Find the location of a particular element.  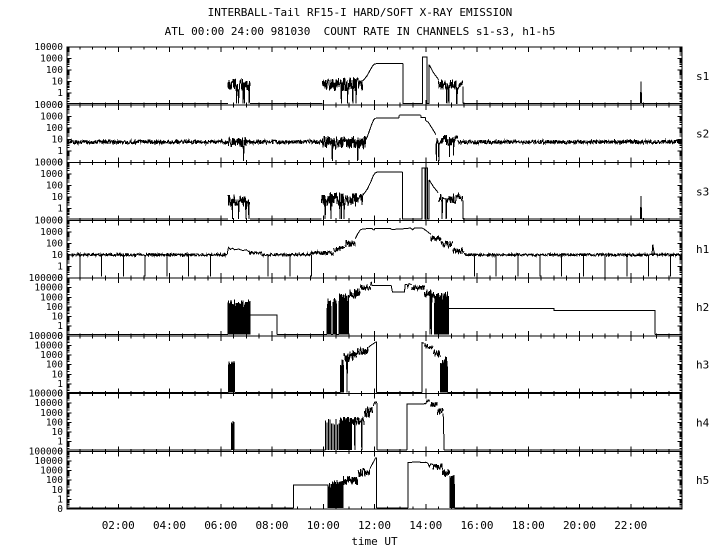

x-axis-title: time UT is located at coordinates (374, 541).